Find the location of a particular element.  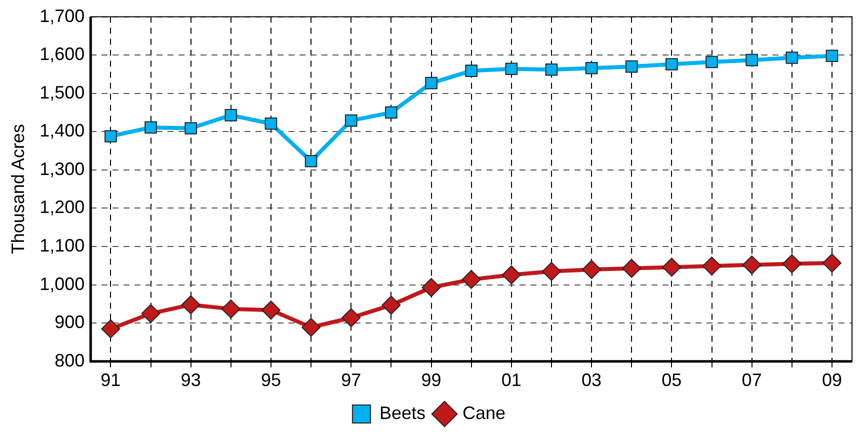

y-tick-label: 1,100 is located at coordinates (62, 246).